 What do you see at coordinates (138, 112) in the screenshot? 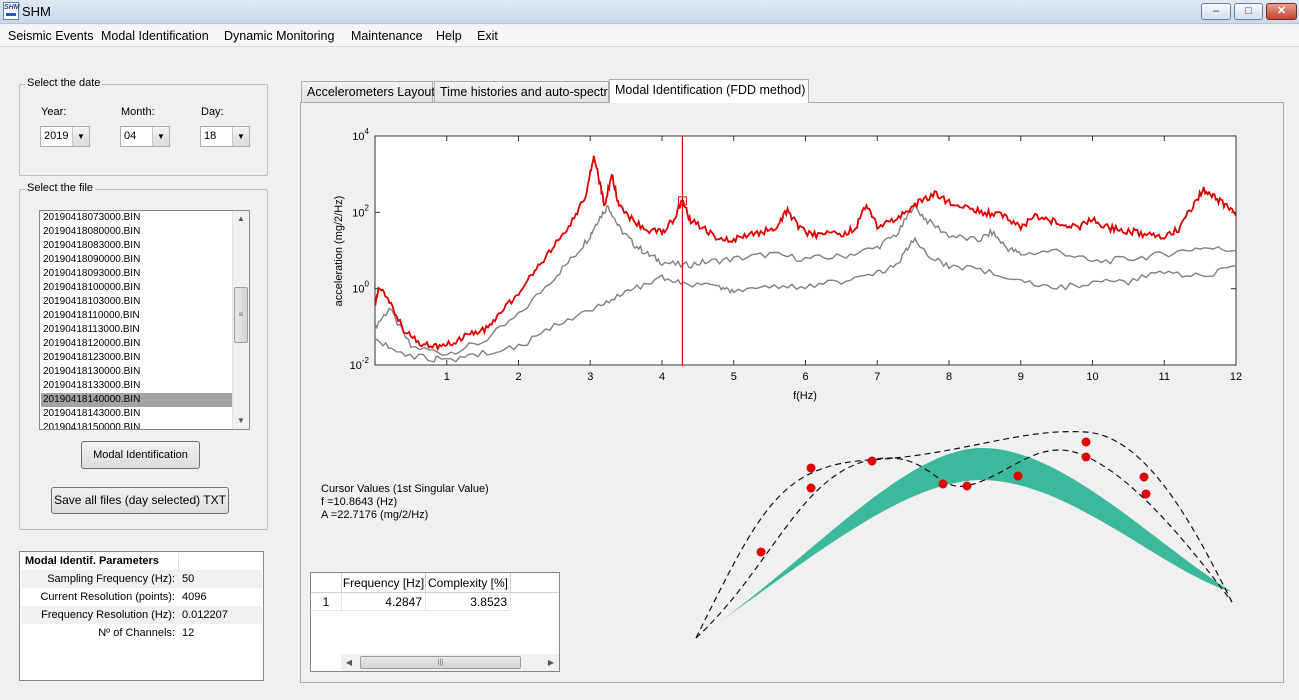
I see `month-label: Month:` at bounding box center [138, 112].